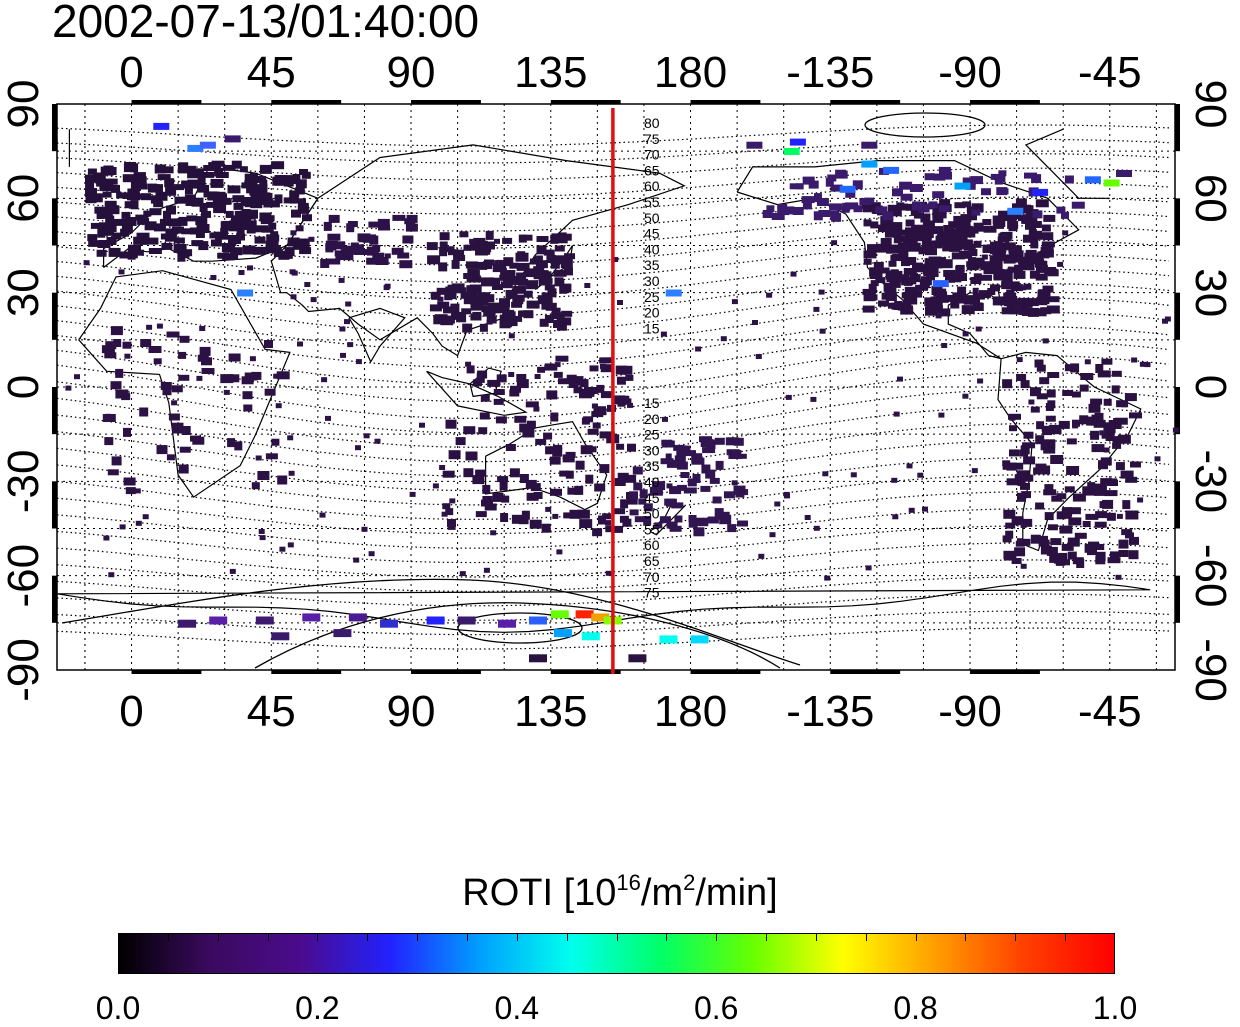 The image size is (1240, 1027). I want to click on colorbar-tick-label: 0.2, so click(317, 1008).